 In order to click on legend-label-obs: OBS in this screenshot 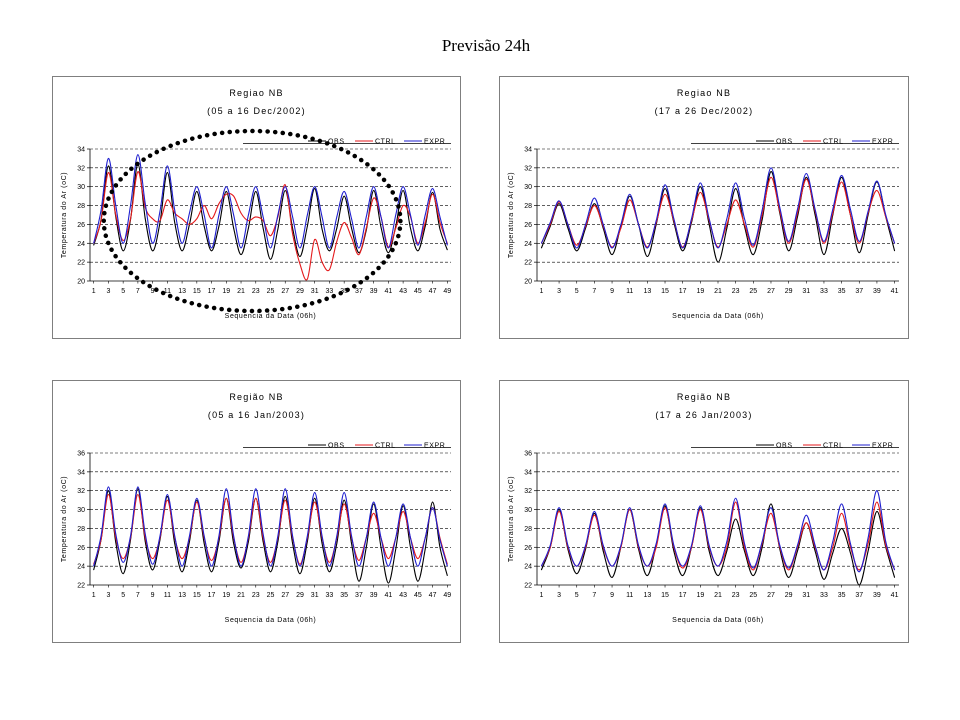, I will do `click(784, 446)`.